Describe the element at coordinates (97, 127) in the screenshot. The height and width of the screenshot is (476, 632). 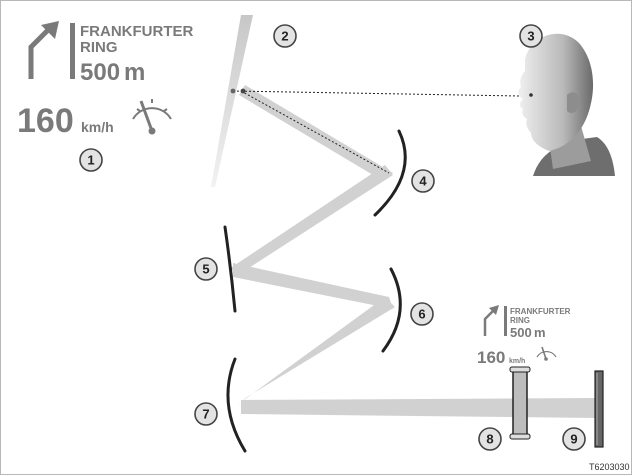
I see `speed-unit: km/h` at that location.